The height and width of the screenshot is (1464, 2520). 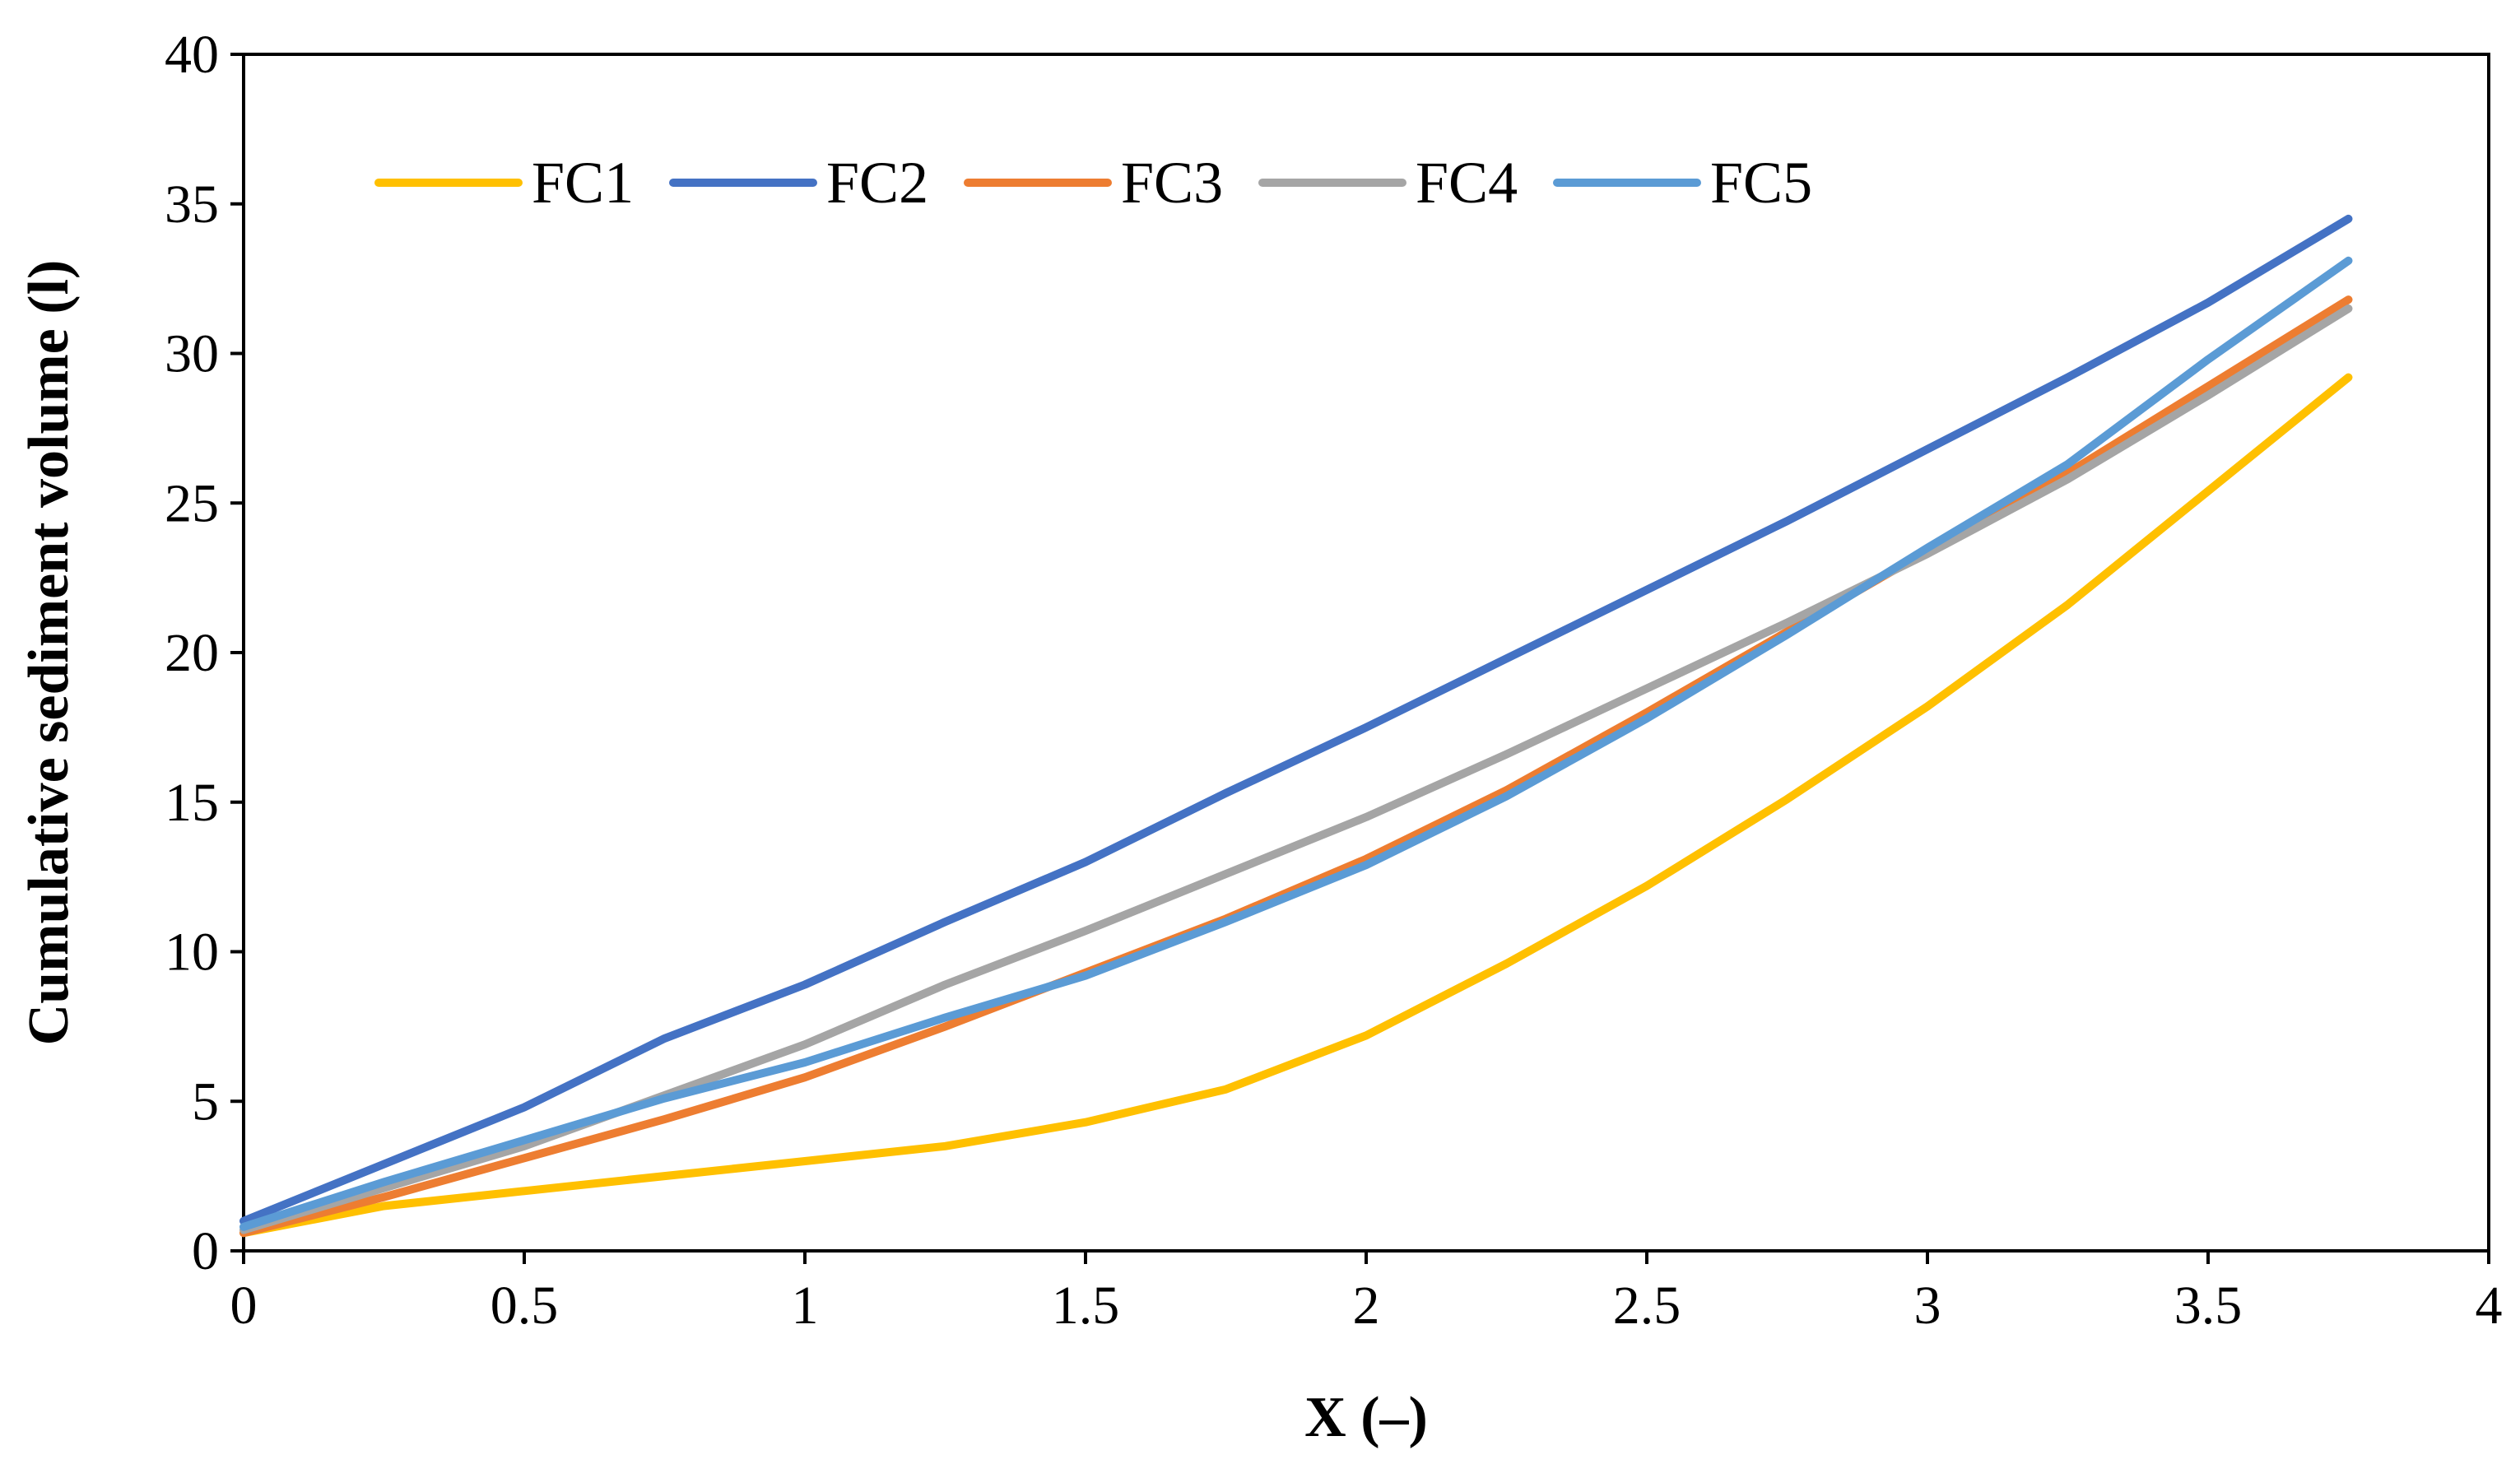 What do you see at coordinates (205, 1101) in the screenshot?
I see `y-tick-label: 5` at bounding box center [205, 1101].